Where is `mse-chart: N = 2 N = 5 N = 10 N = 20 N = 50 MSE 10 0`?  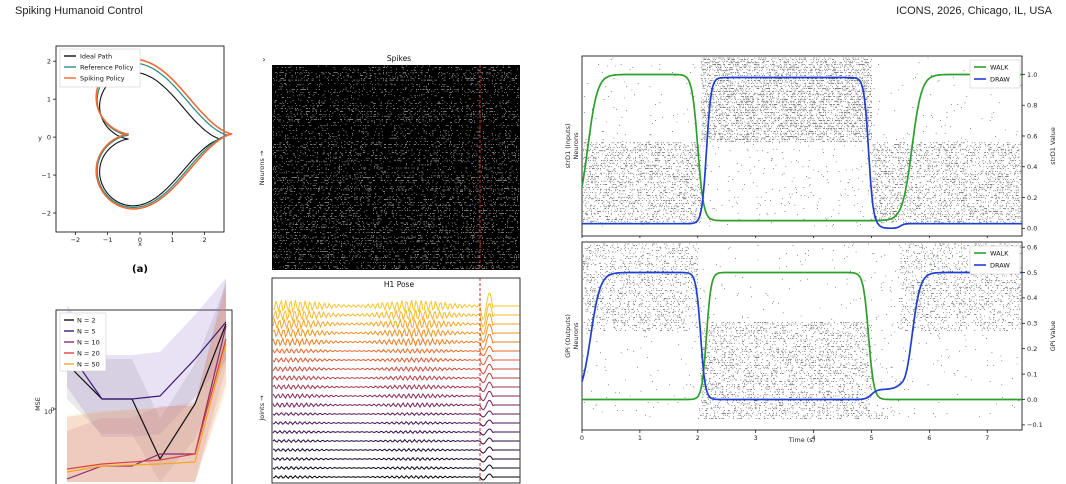 mse-chart: N = 2 N = 5 N = 10 N = 20 N = 50 MSE 10 0 is located at coordinates (133, 381).